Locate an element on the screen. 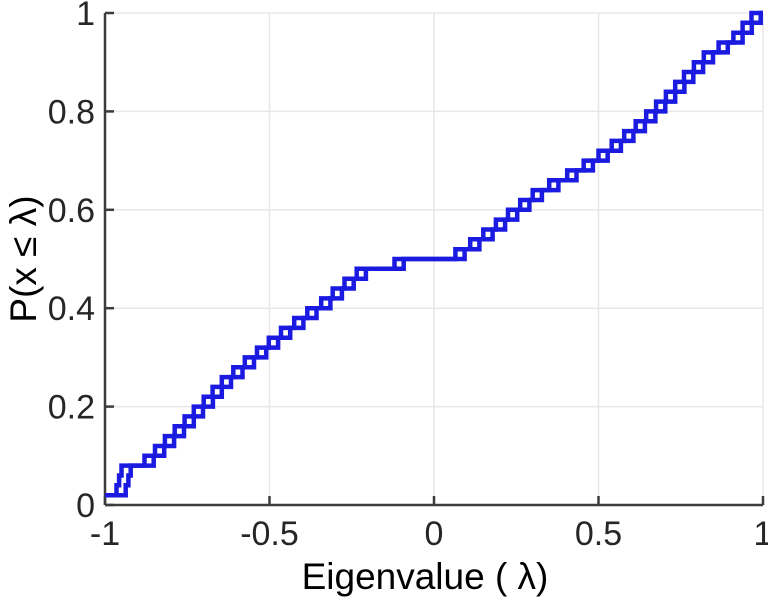  x-tick-label: 0.5 is located at coordinates (598, 534).